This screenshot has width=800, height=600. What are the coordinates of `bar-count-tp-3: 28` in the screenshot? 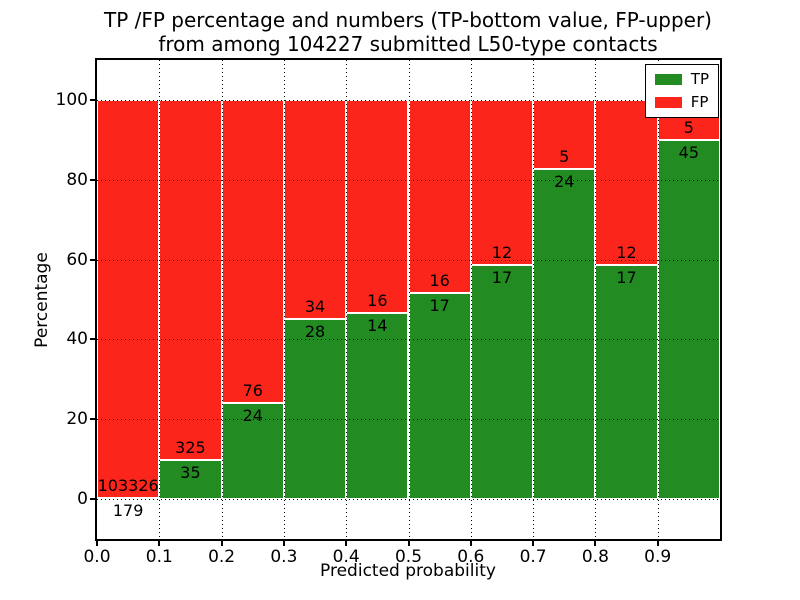 It's located at (315, 331).